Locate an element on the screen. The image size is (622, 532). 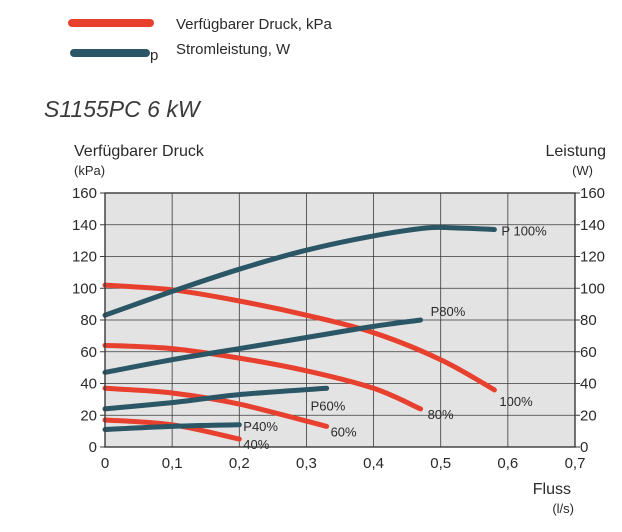
y-left-axis-unit: (kPa) is located at coordinates (89, 170).